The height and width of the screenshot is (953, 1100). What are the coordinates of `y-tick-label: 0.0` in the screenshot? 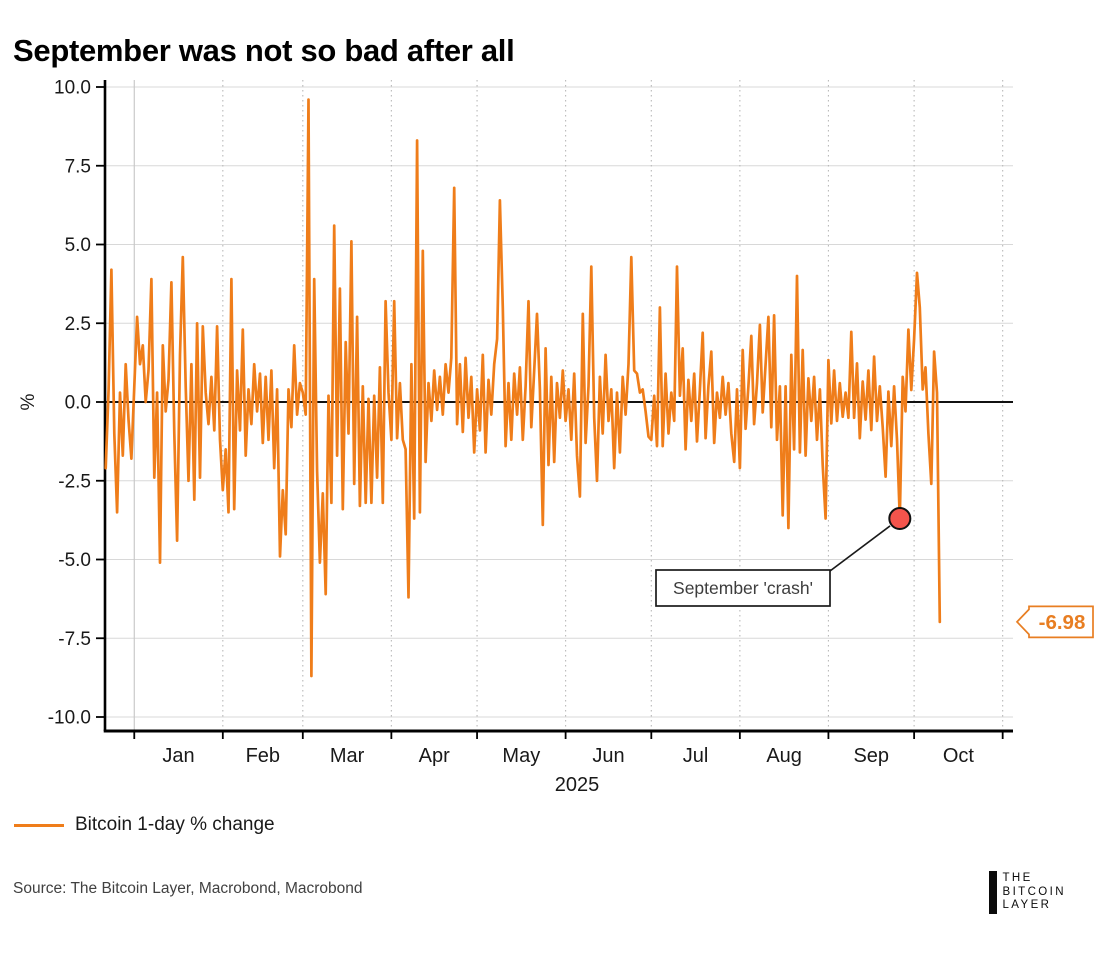 It's located at (78, 403).